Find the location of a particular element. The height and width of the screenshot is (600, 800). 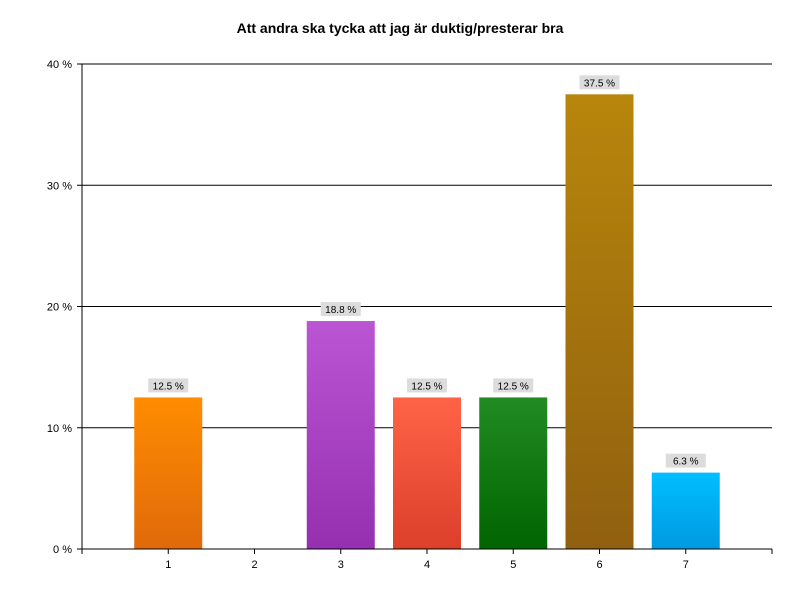

data-label: 18.8 % is located at coordinates (340, 310).